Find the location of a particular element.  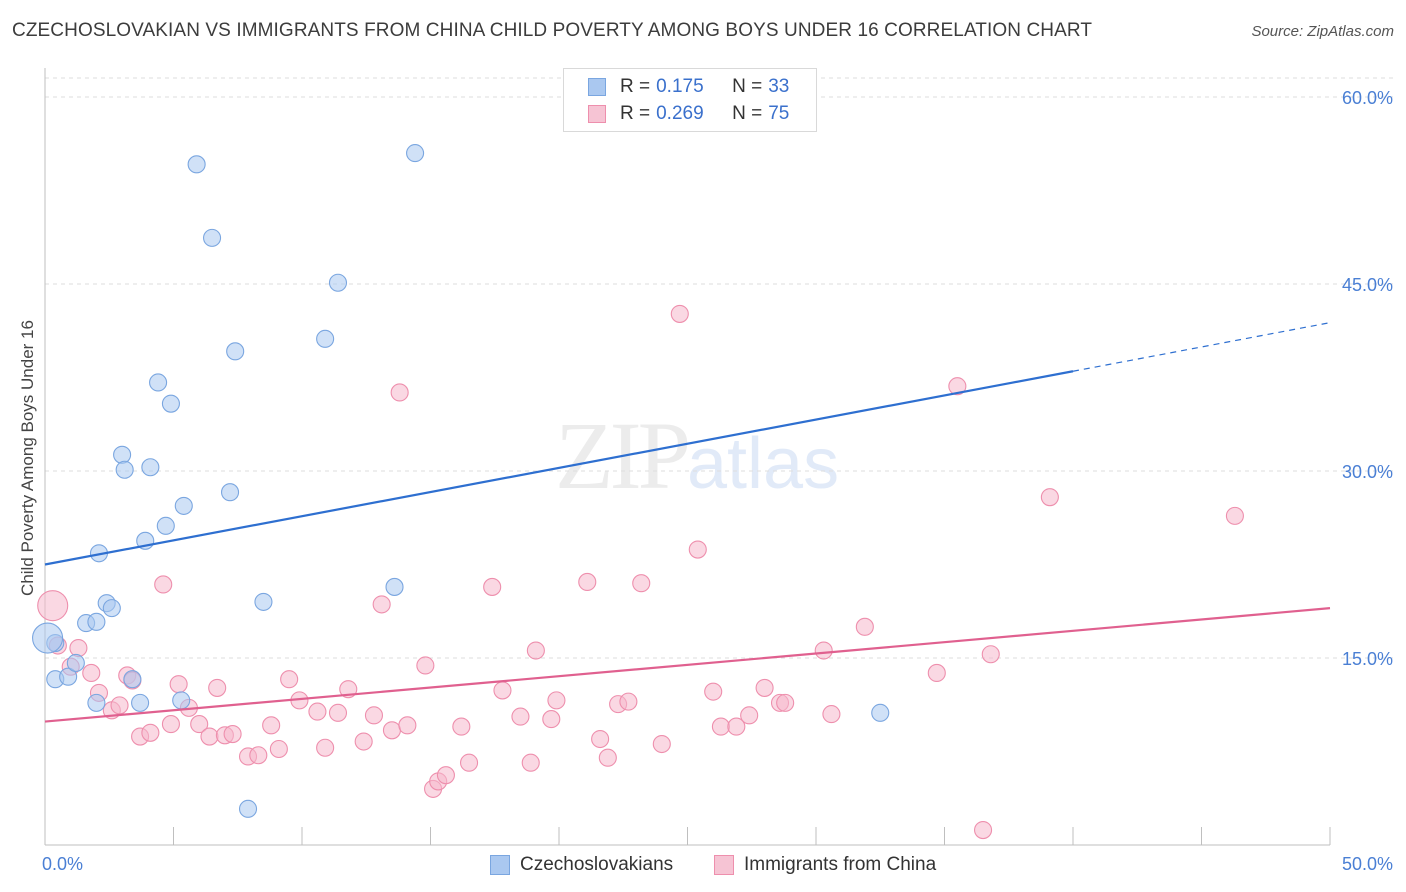

watermark: ZIPatlas is located at coordinates (697, 455).